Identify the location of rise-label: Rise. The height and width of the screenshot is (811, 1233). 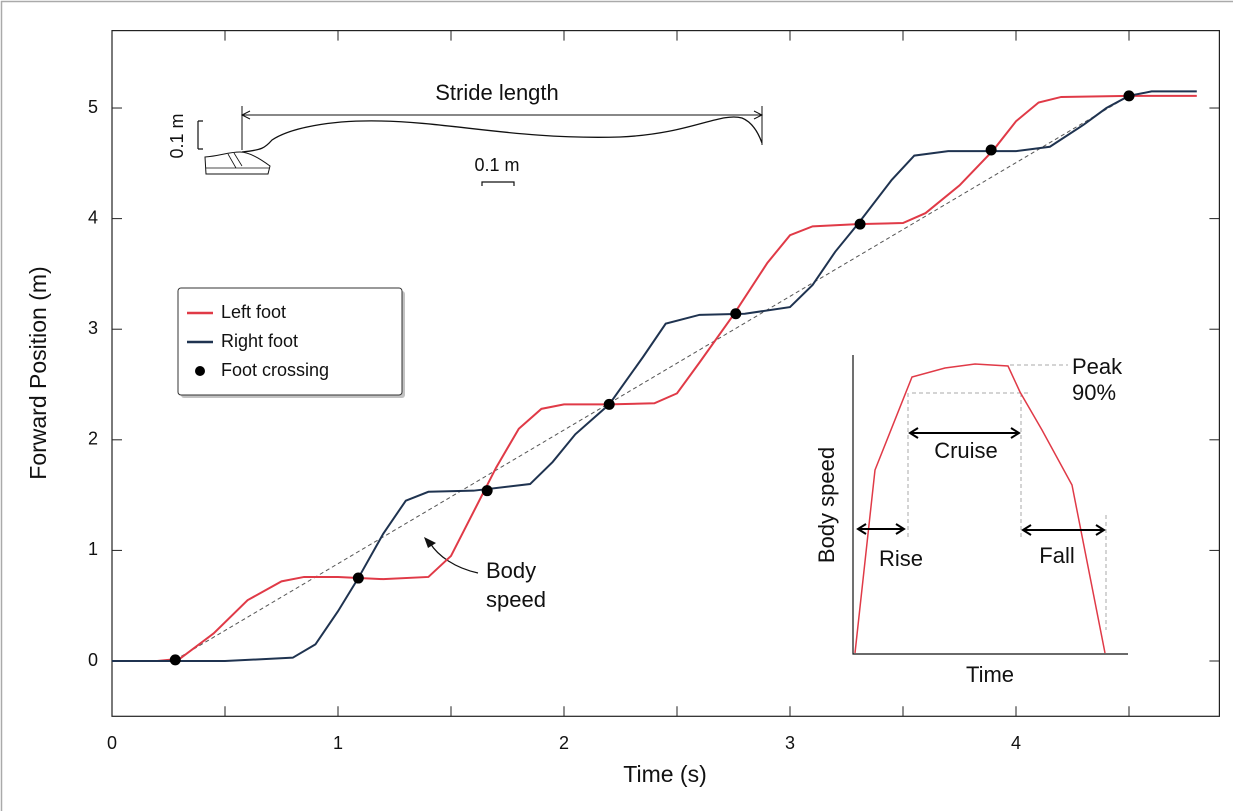
(901, 558).